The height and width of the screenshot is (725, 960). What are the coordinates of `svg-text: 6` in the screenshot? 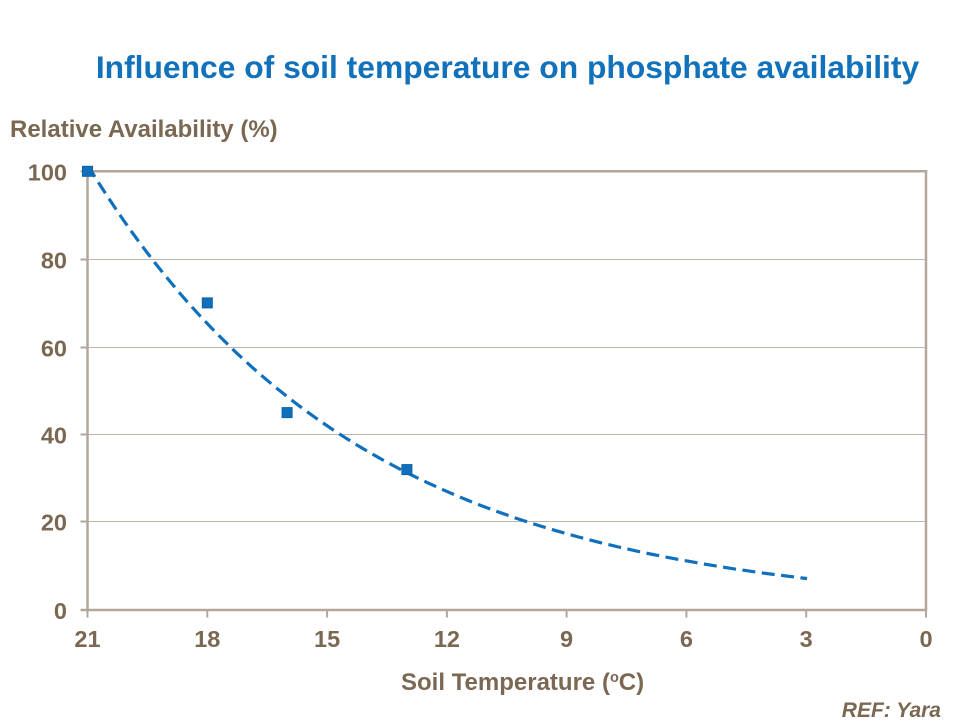 It's located at (686, 639).